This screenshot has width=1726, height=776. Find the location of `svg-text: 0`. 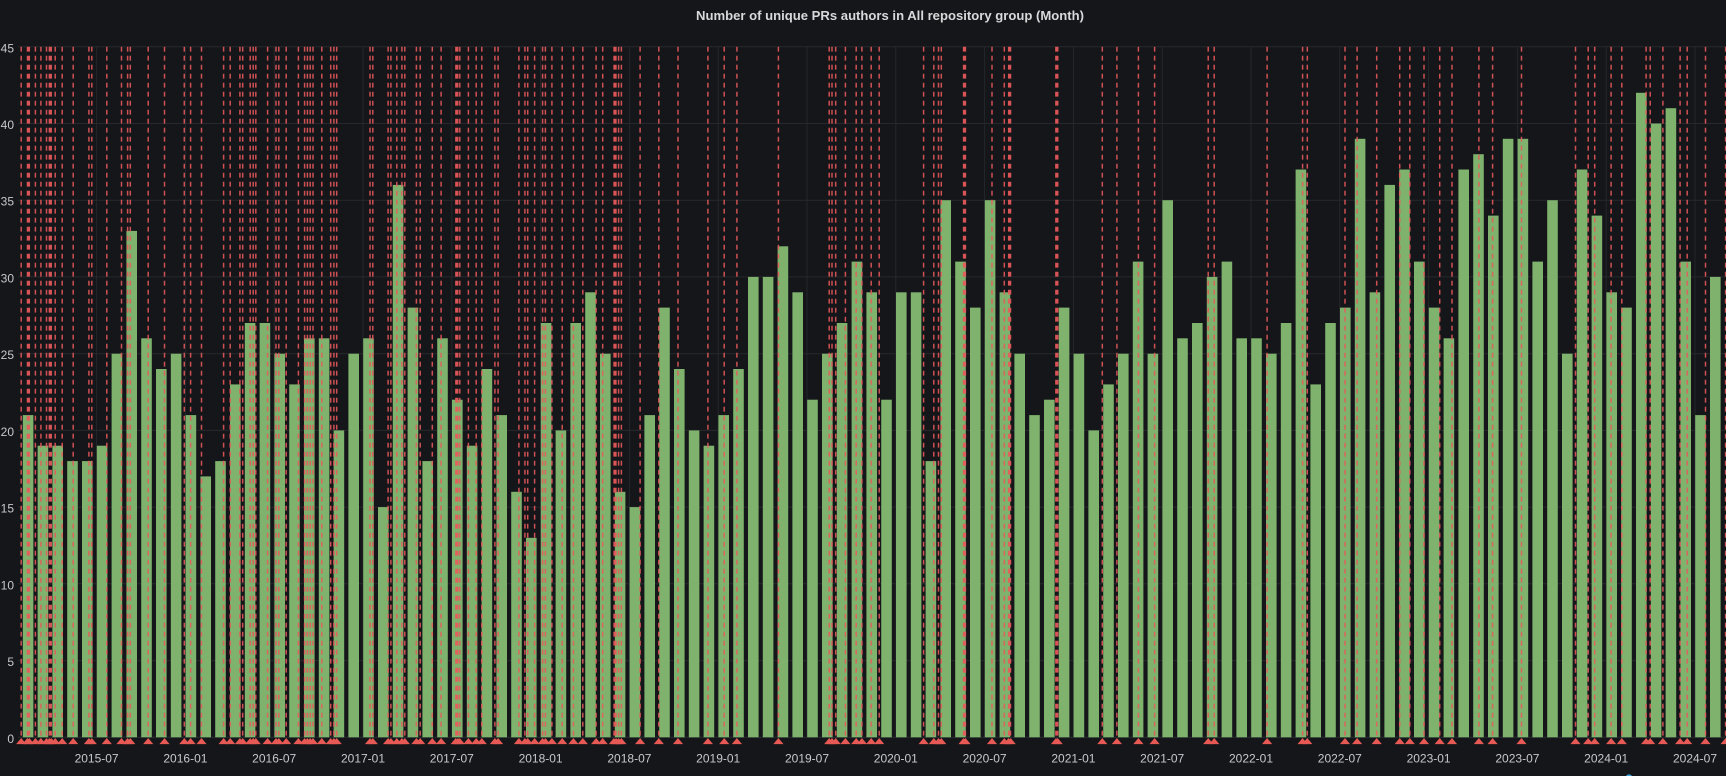

svg-text: 0 is located at coordinates (10, 739).